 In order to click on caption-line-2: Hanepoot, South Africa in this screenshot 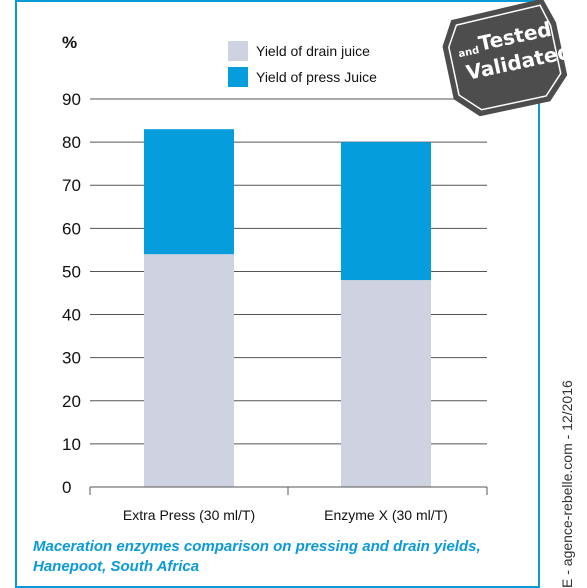, I will do `click(116, 566)`.